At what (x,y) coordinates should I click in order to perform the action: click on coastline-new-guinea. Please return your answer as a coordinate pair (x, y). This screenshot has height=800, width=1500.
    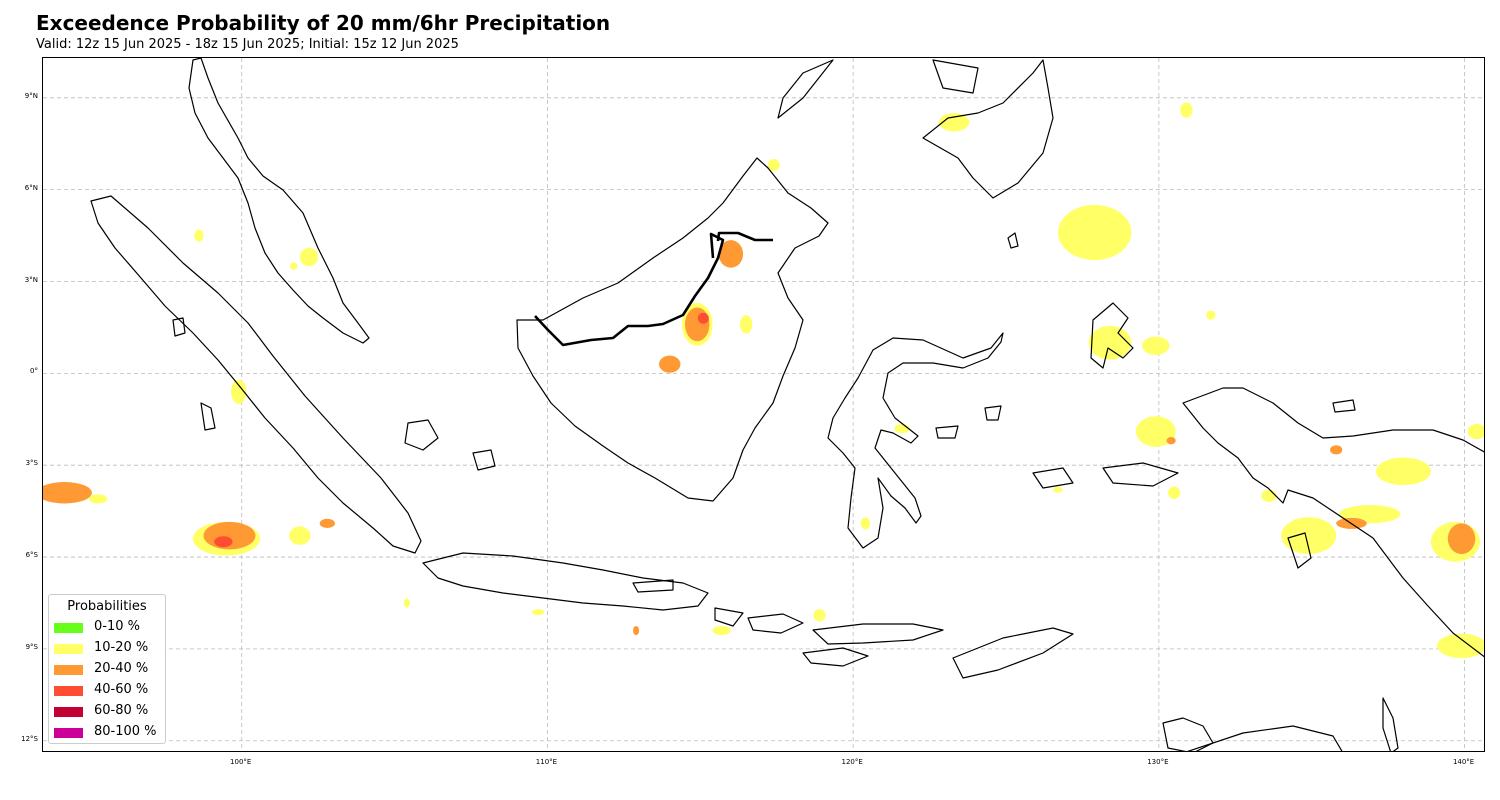
    Looking at the image, I should click on (1333, 522).